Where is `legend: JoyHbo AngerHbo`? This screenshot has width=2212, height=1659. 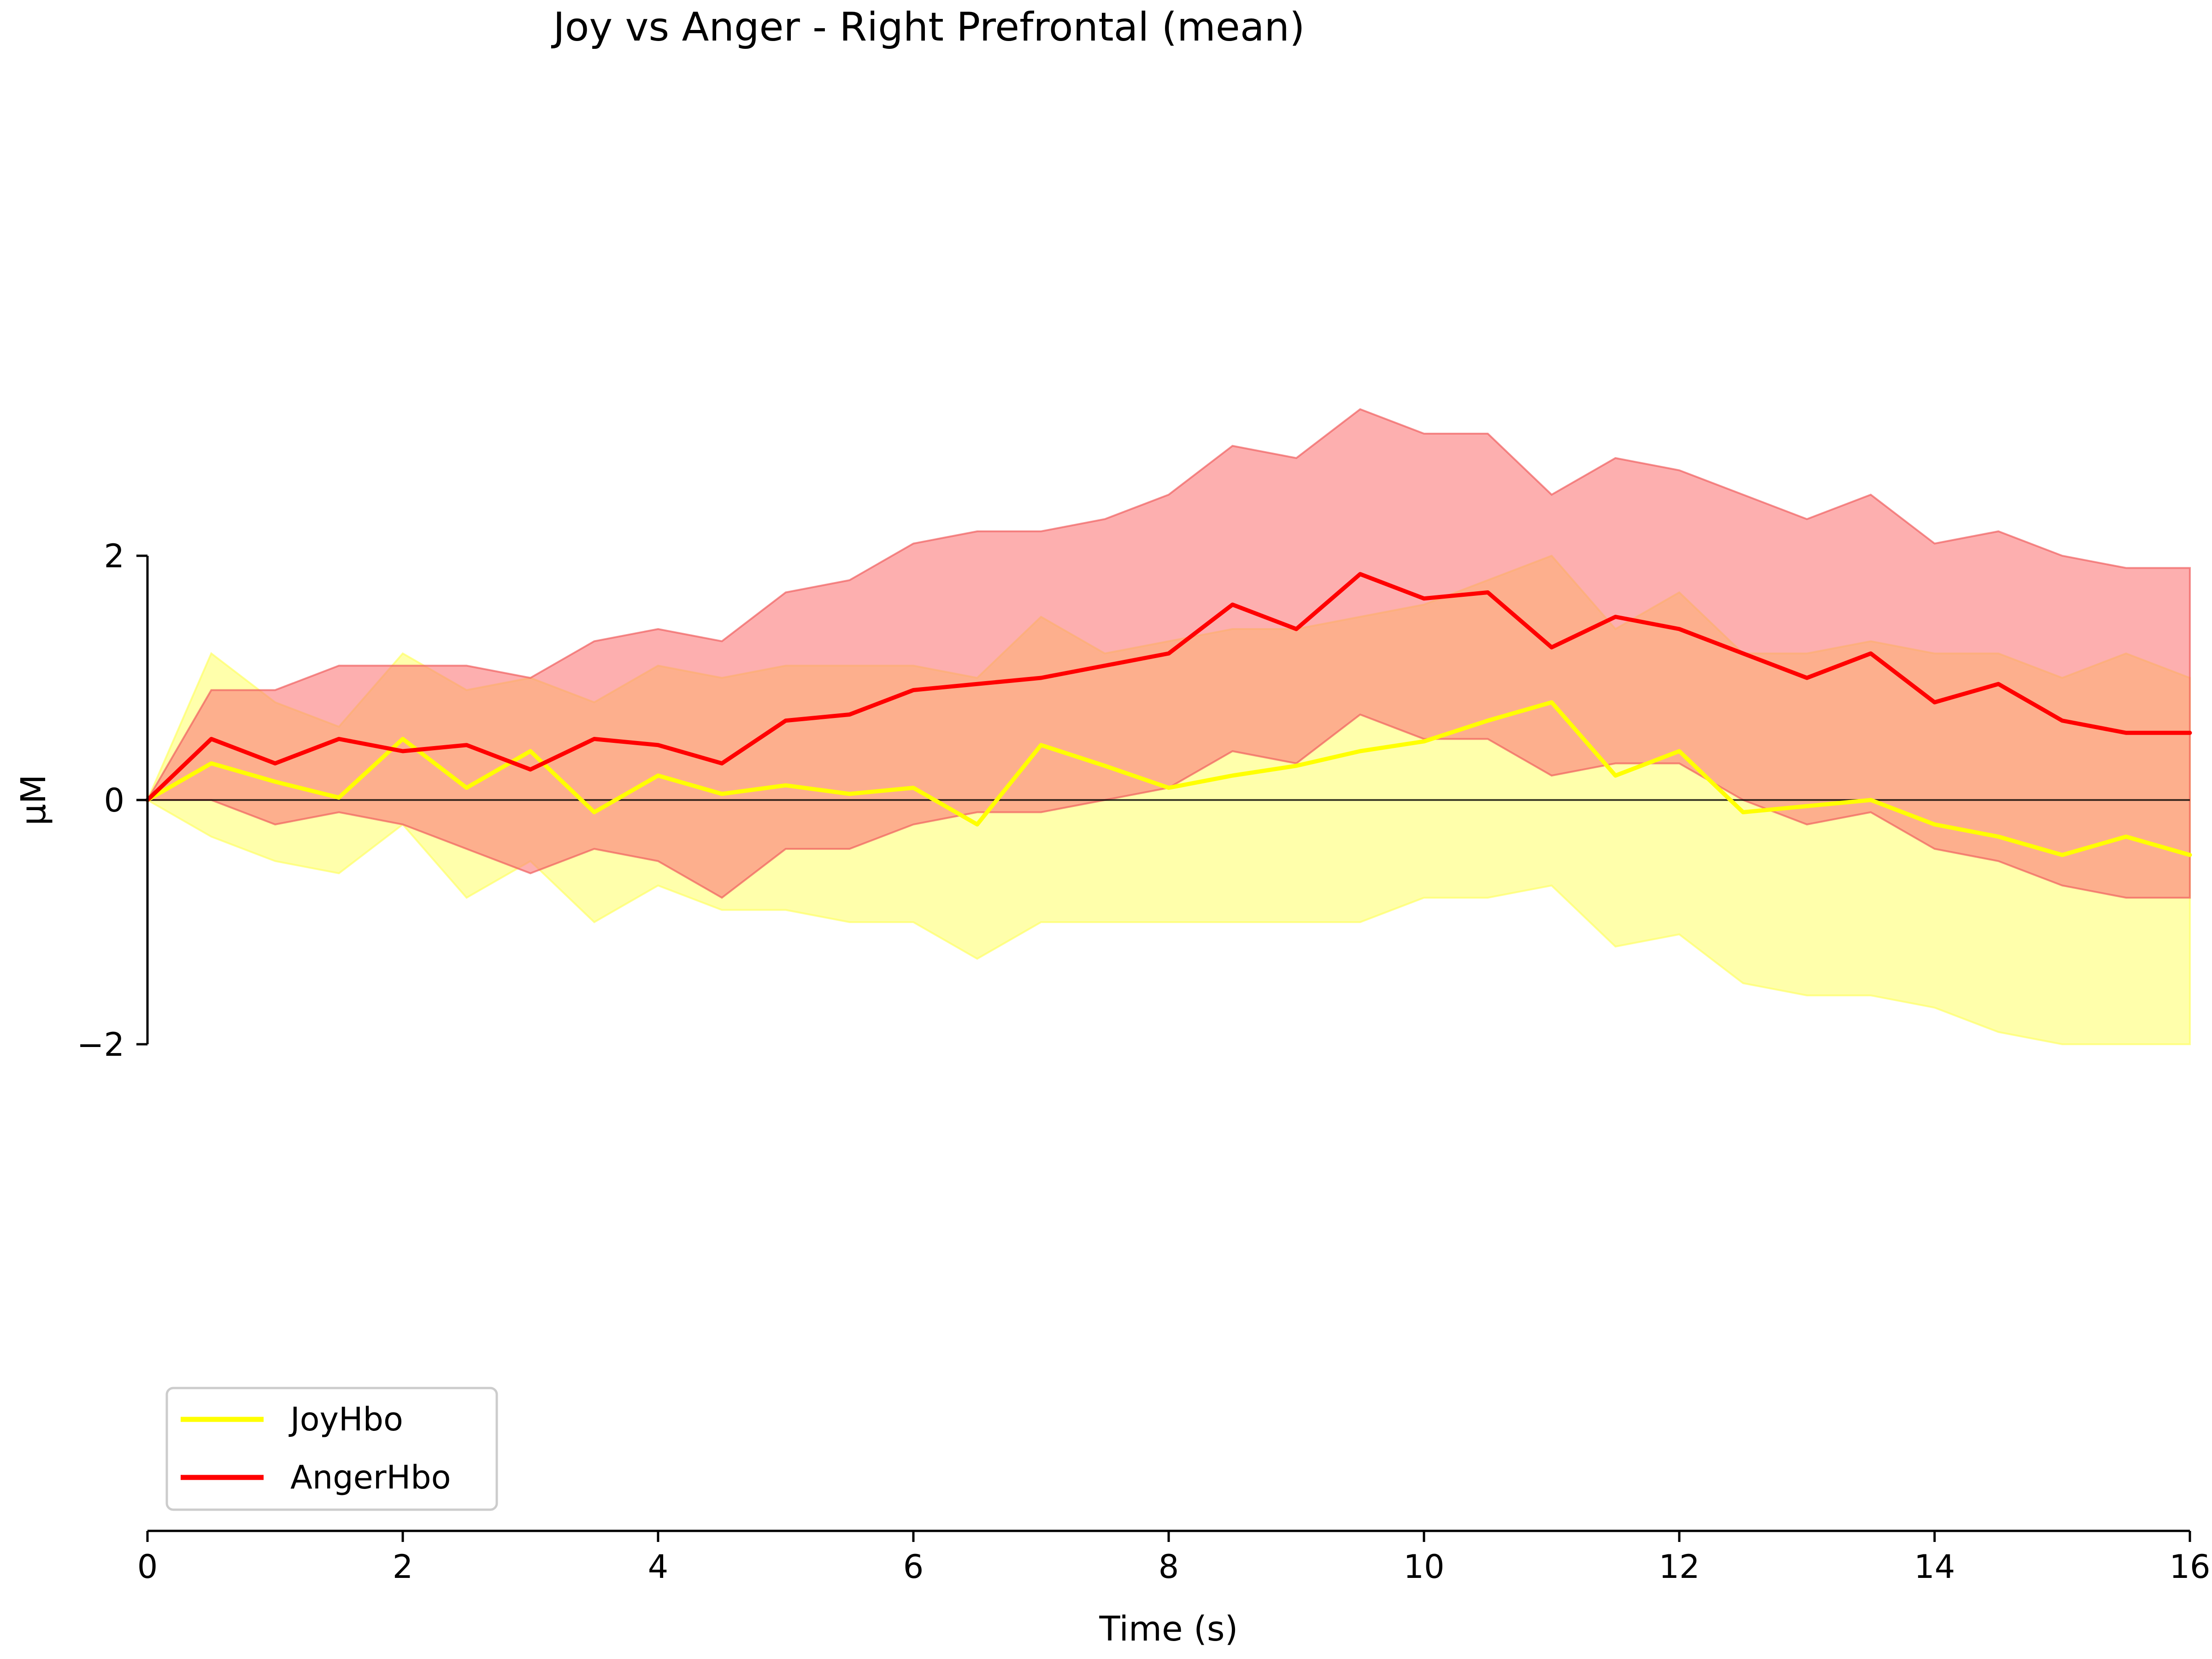 legend: JoyHbo AngerHbo is located at coordinates (331, 1449).